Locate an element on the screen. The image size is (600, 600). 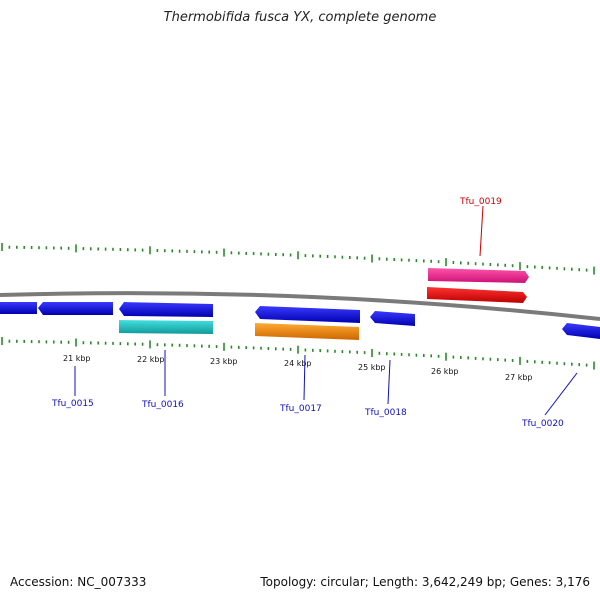
gene-tfu-0016-rna-feature is located at coordinates (166, 327).